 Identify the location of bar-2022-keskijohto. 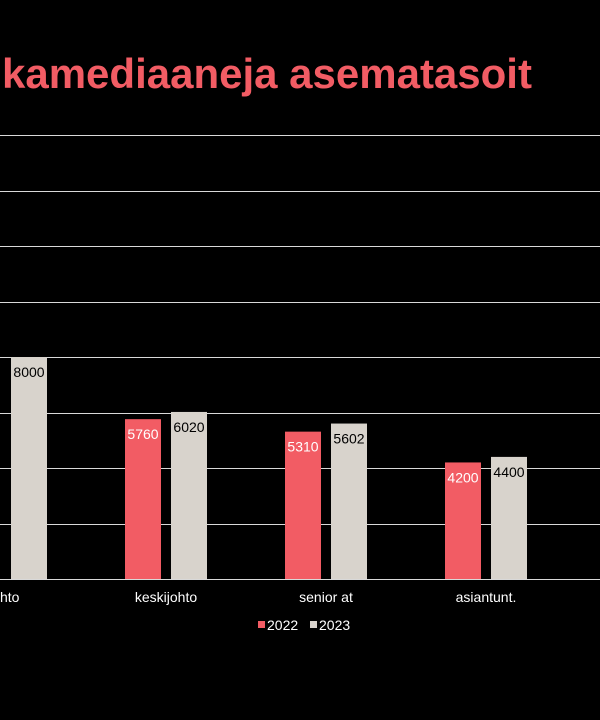
(143, 499).